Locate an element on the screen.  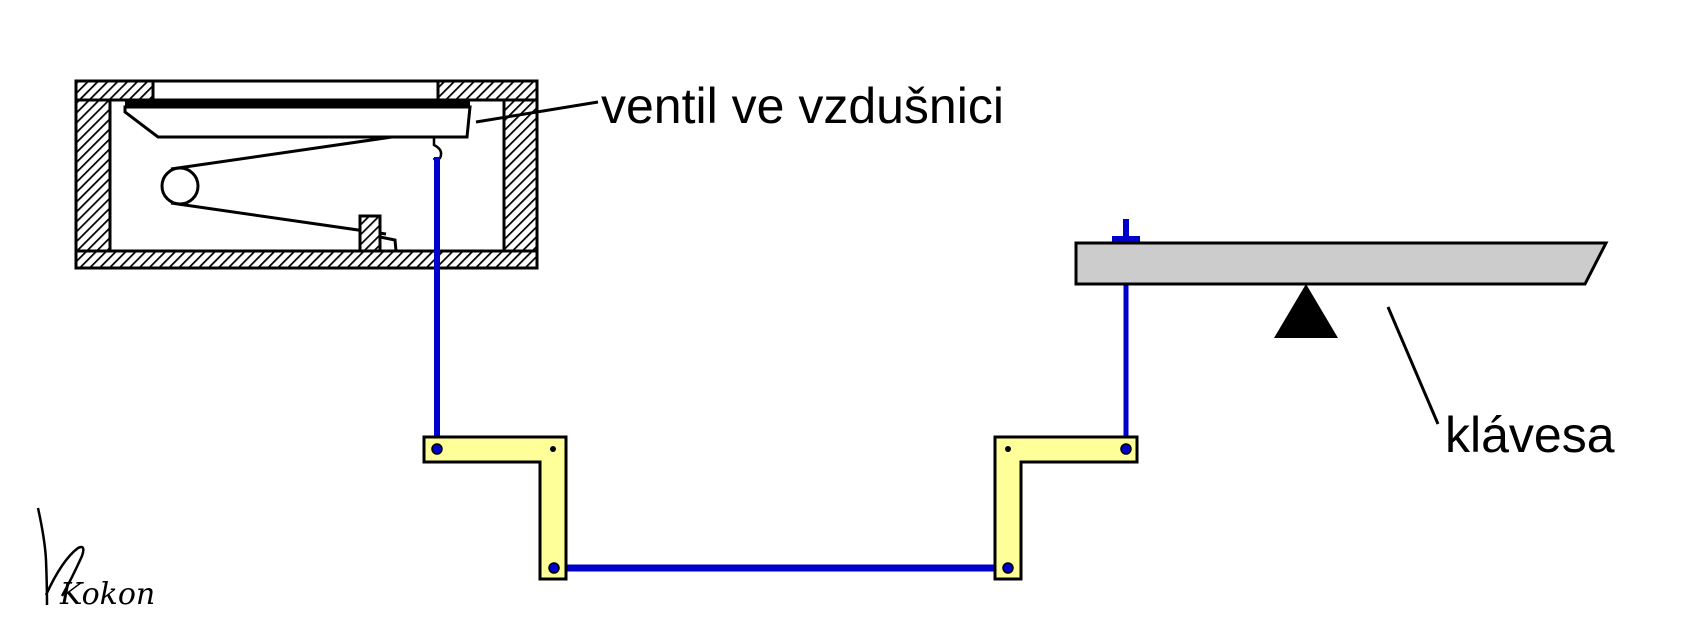
right-square-joint-top is located at coordinates (1126, 449).